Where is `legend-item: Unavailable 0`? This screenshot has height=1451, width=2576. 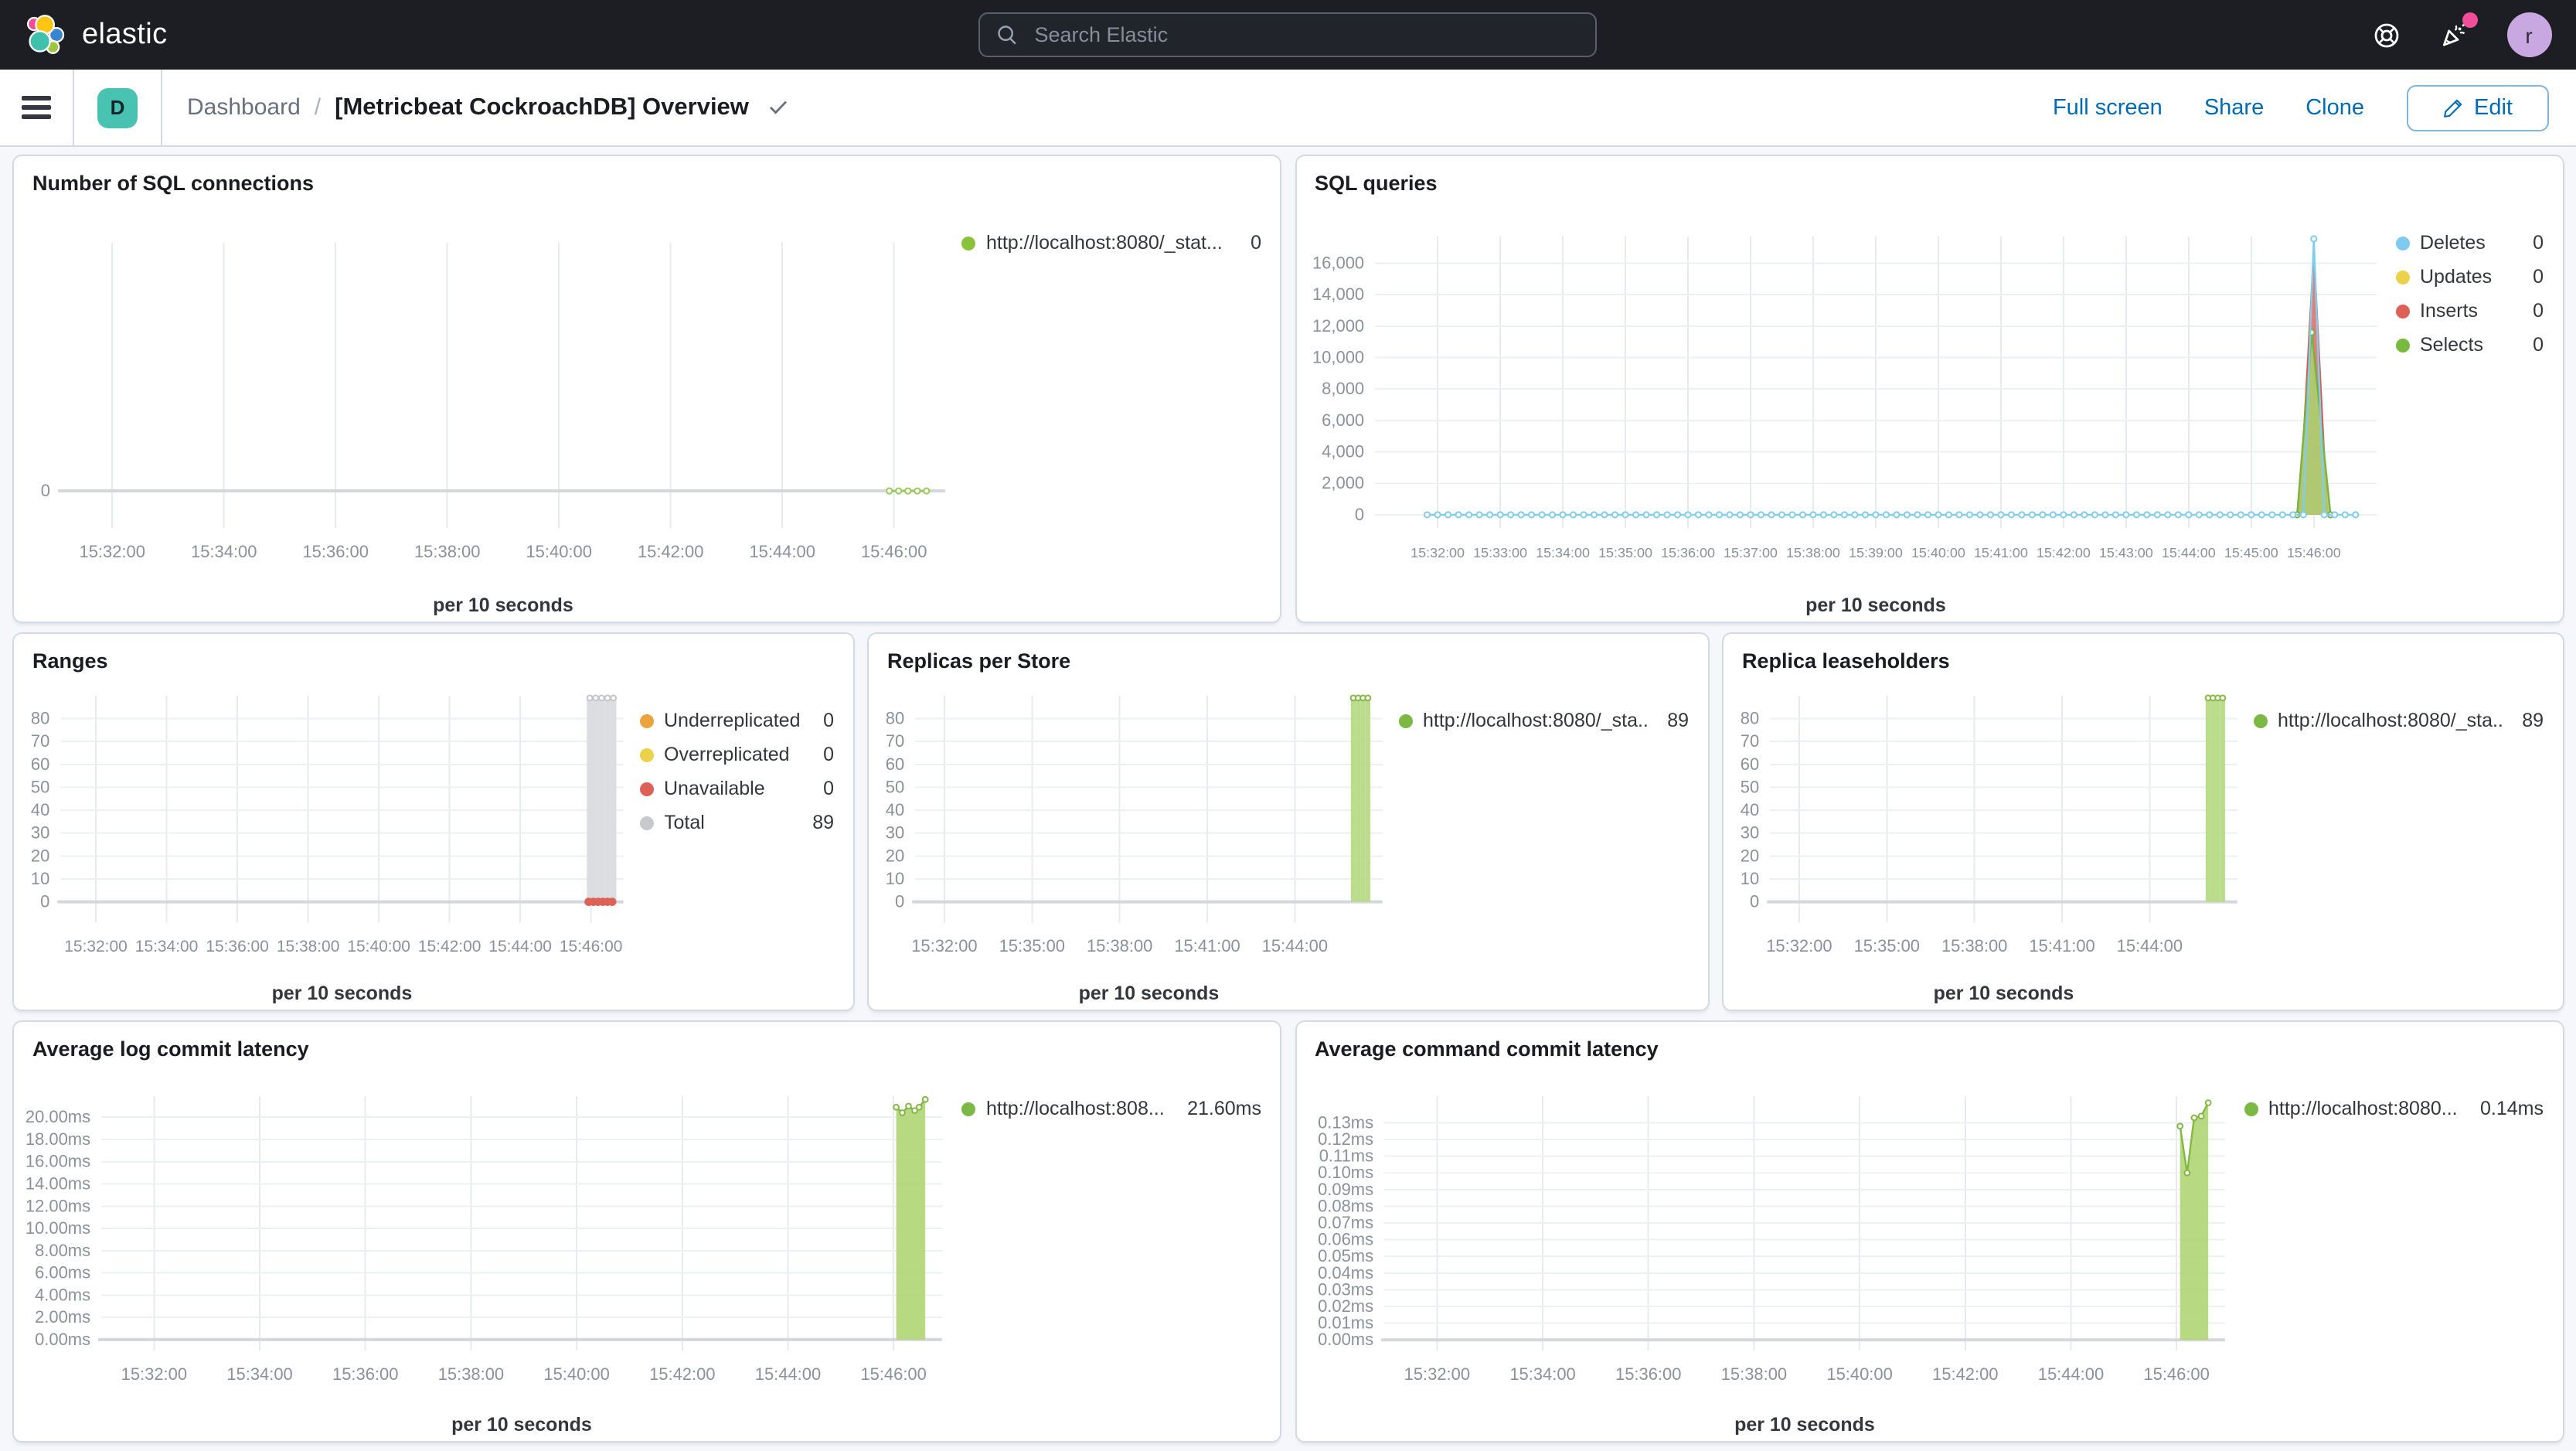 legend-item: Unavailable 0 is located at coordinates (736, 788).